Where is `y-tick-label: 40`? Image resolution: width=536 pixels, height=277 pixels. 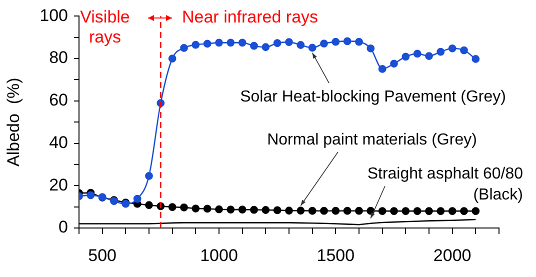 y-tick-label: 40 is located at coordinates (58, 142).